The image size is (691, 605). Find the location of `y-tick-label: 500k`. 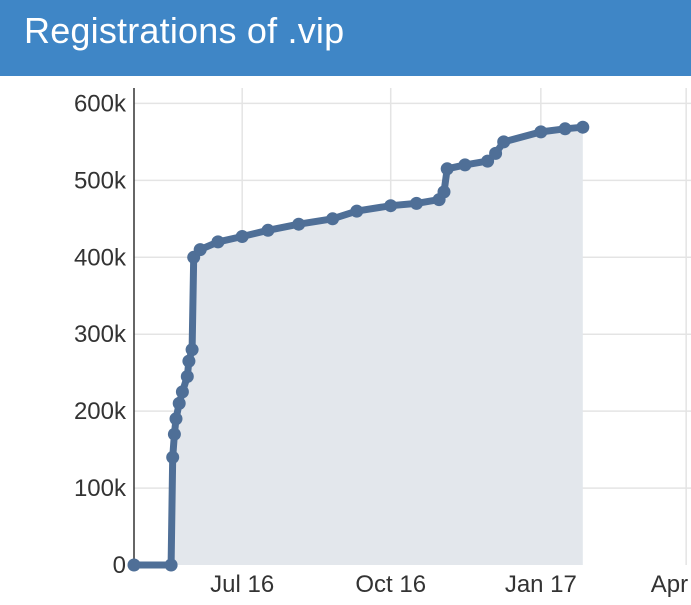

y-tick-label: 500k is located at coordinates (100, 180).